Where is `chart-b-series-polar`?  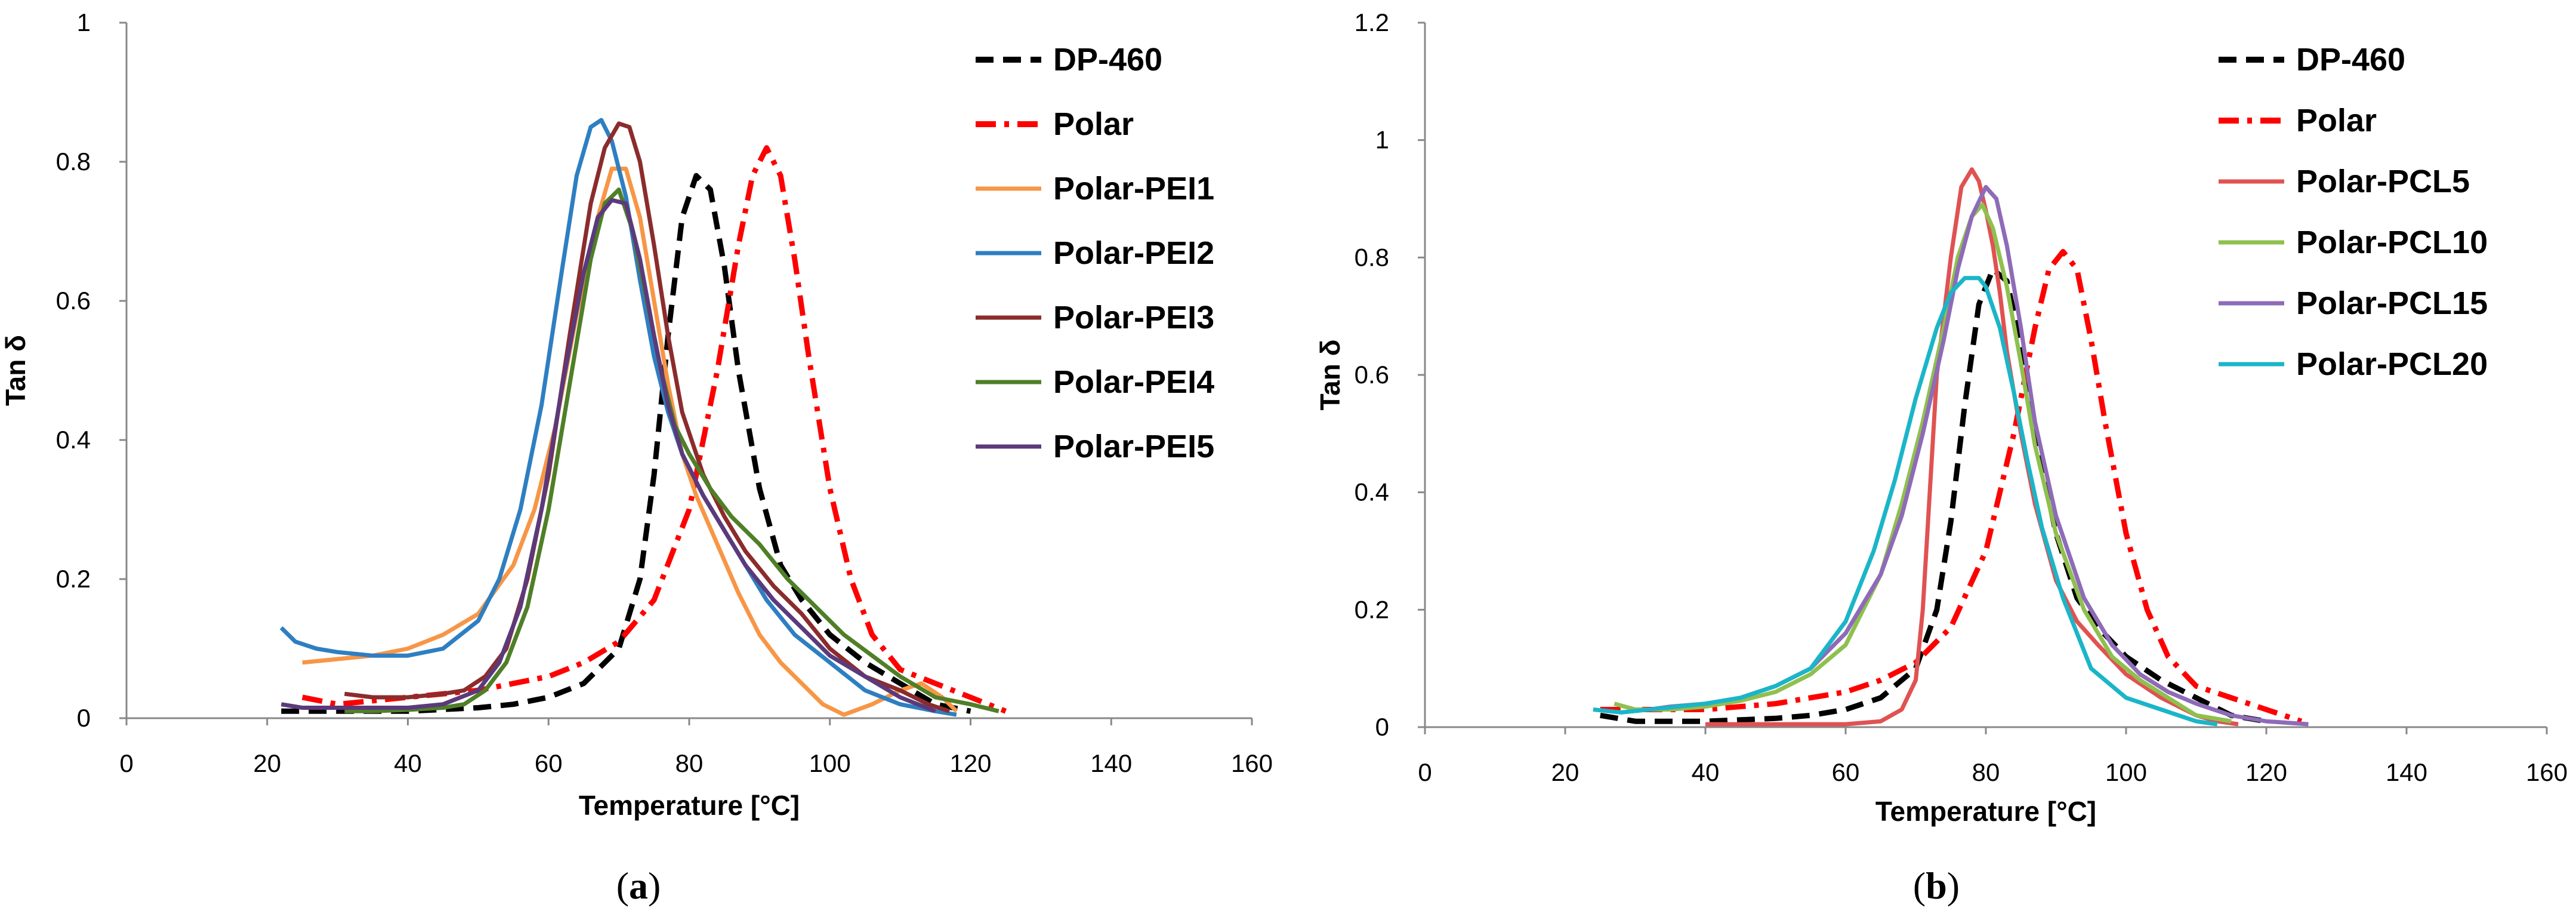 chart-b-series-polar is located at coordinates (1952, 486).